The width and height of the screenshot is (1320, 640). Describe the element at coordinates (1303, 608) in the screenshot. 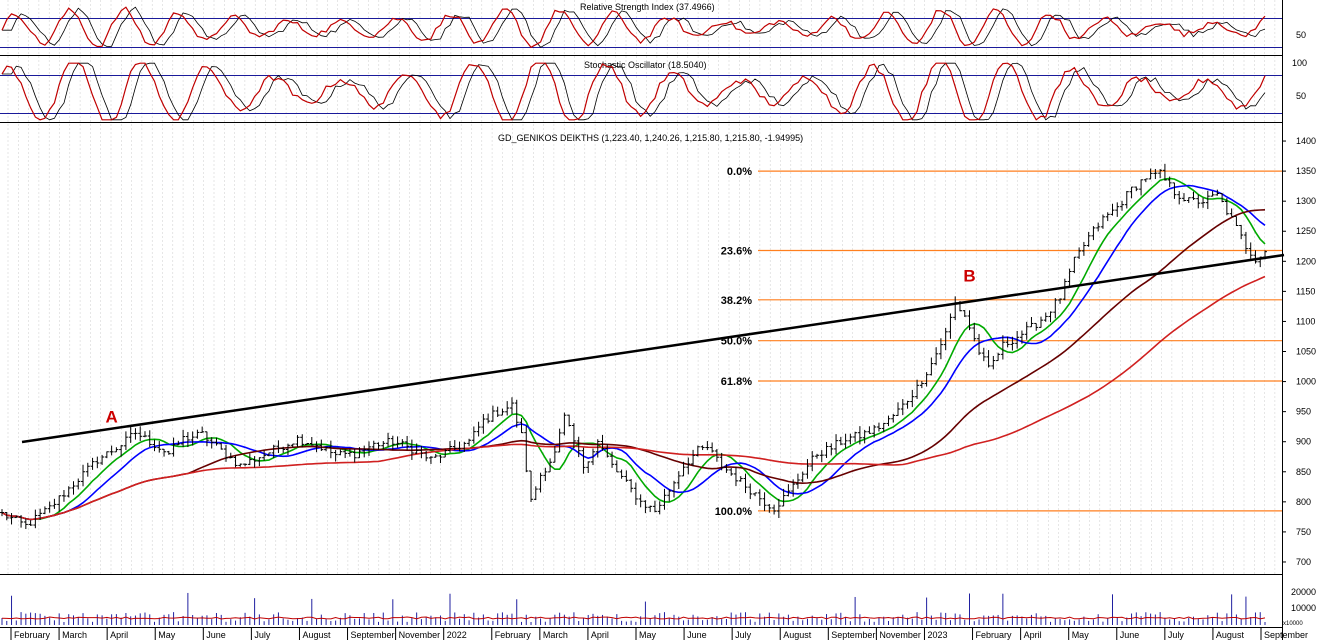

I see `volume-axis-label-10000: 10000` at that location.